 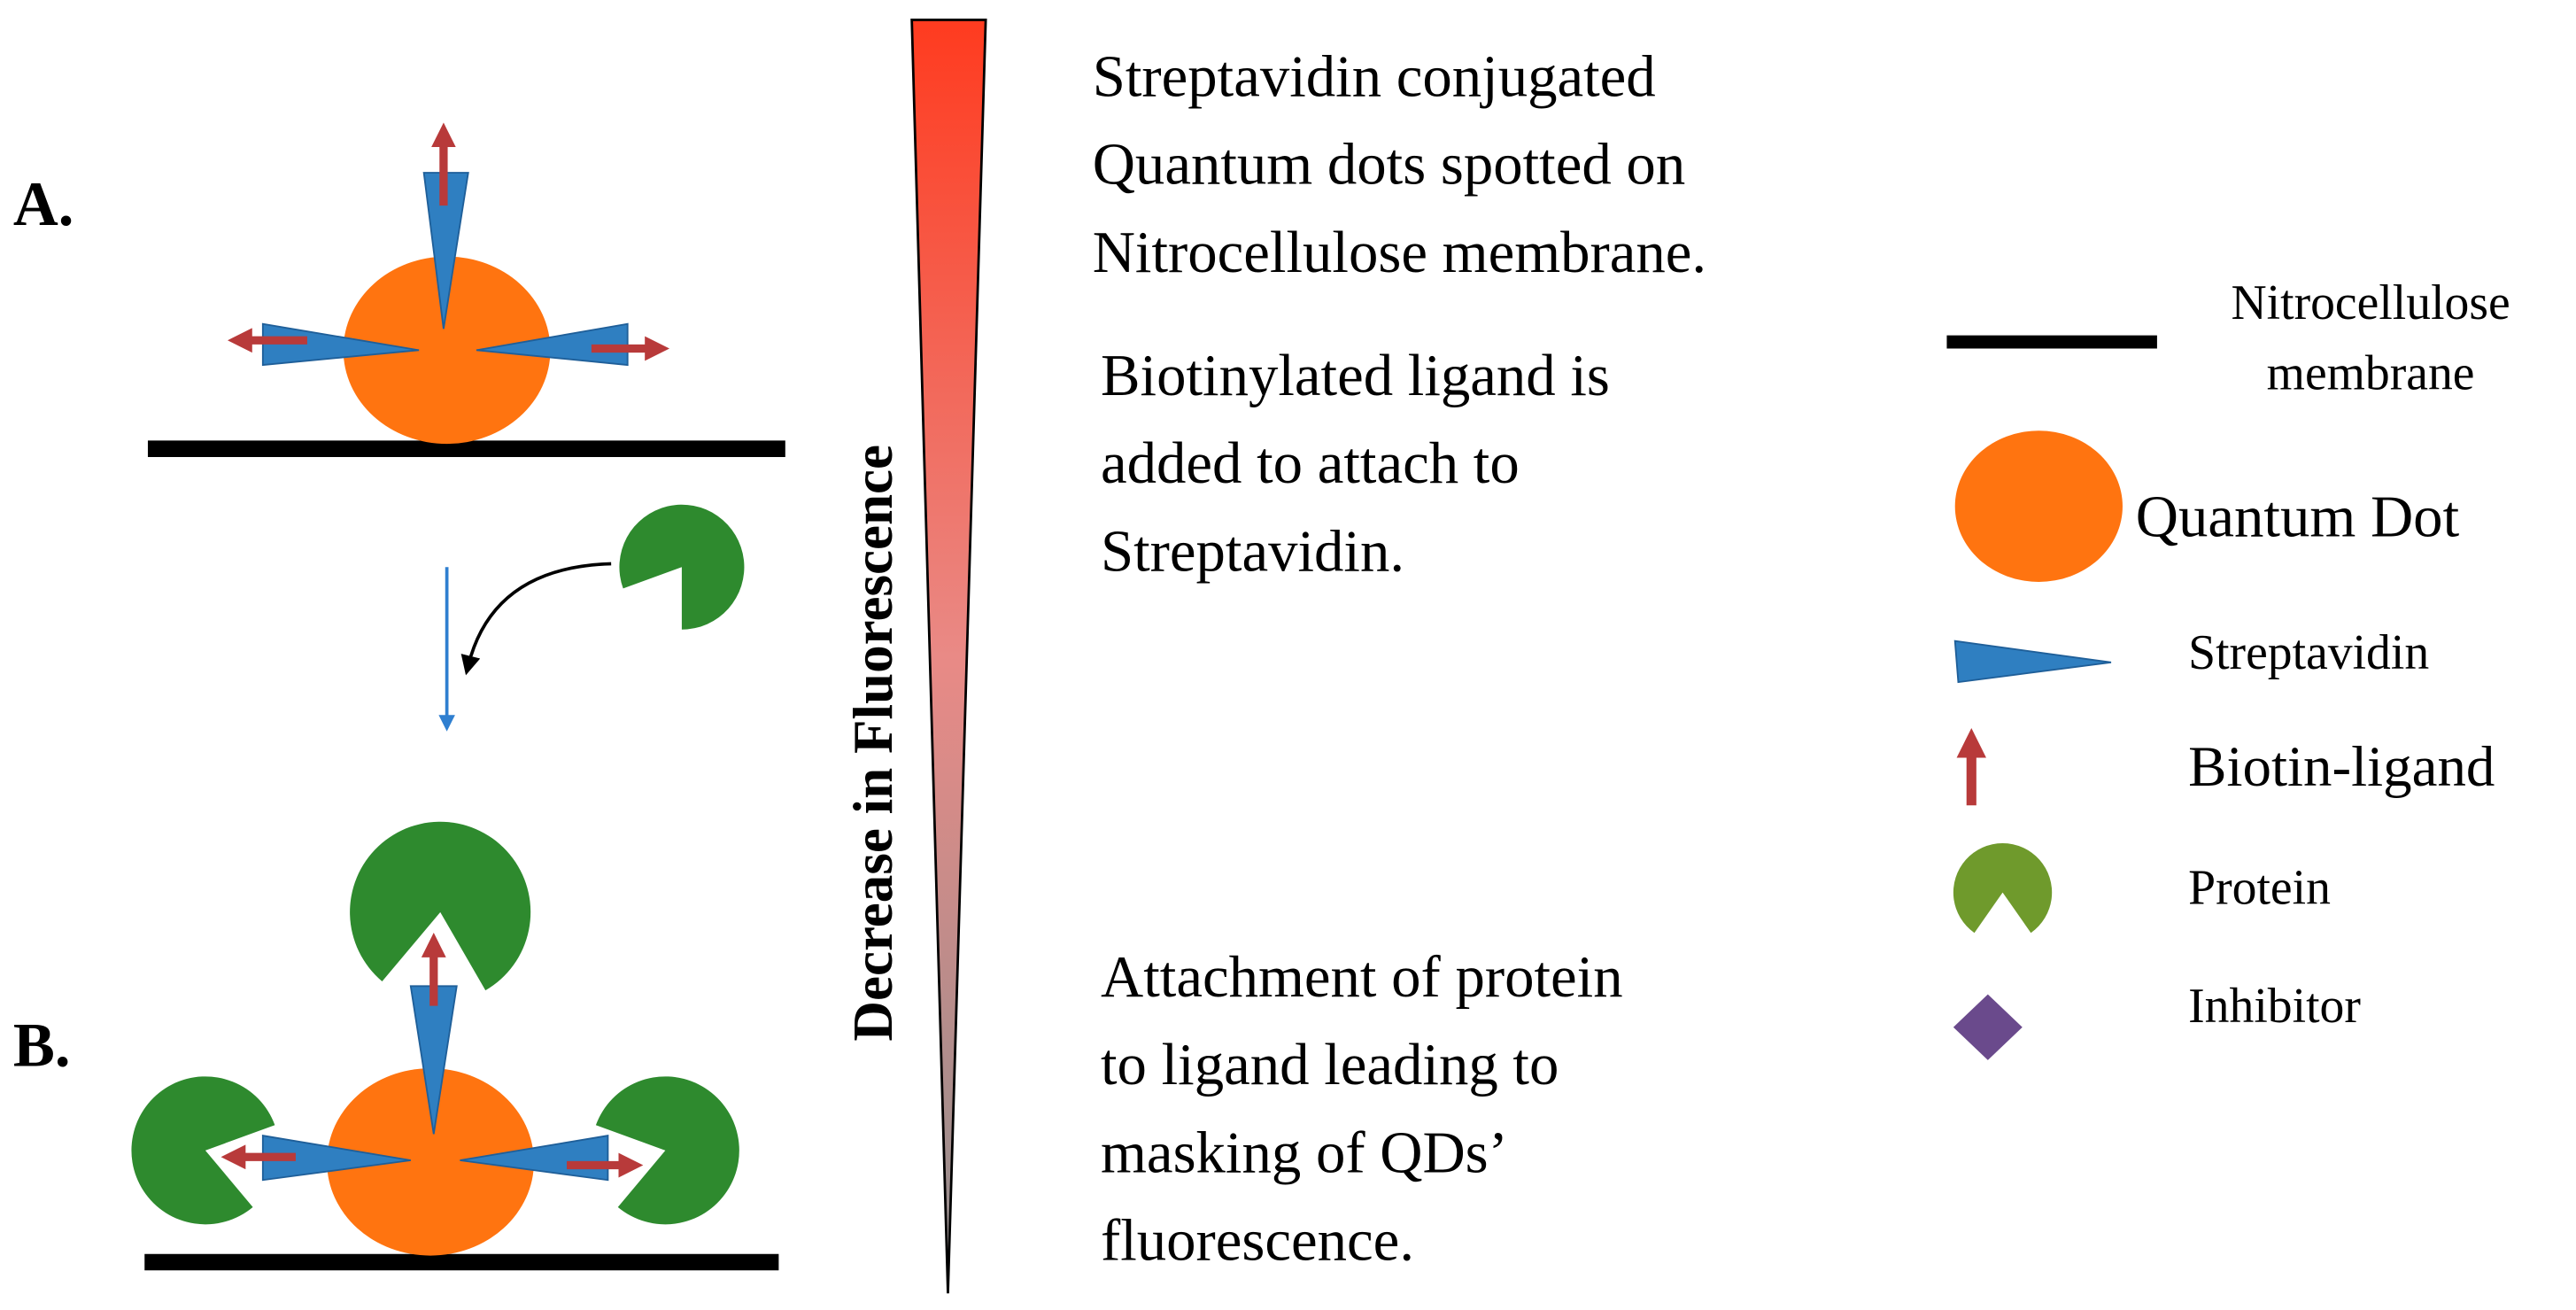 I want to click on step-text: to ligand leading to, so click(x=1330, y=1064).